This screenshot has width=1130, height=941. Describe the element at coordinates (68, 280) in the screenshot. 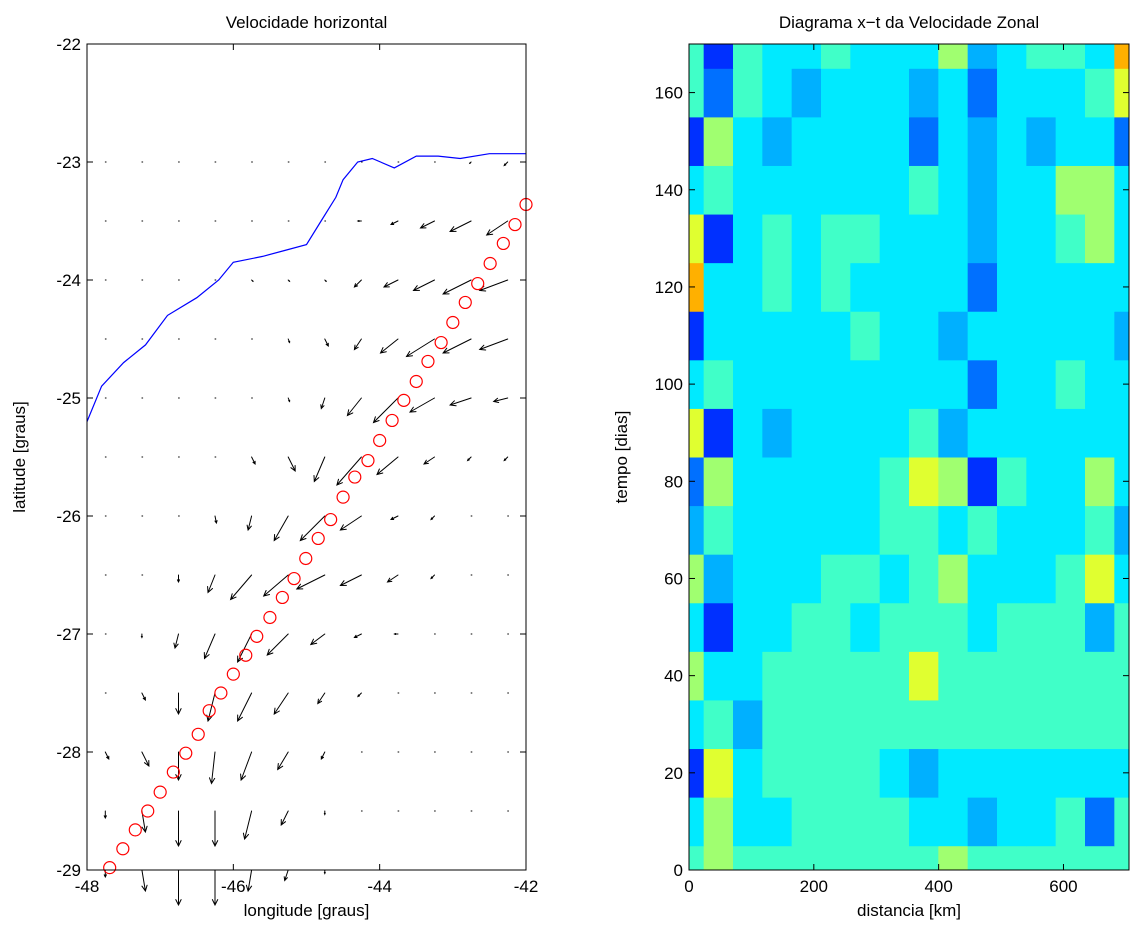

I see `y-tick-label: -24` at that location.